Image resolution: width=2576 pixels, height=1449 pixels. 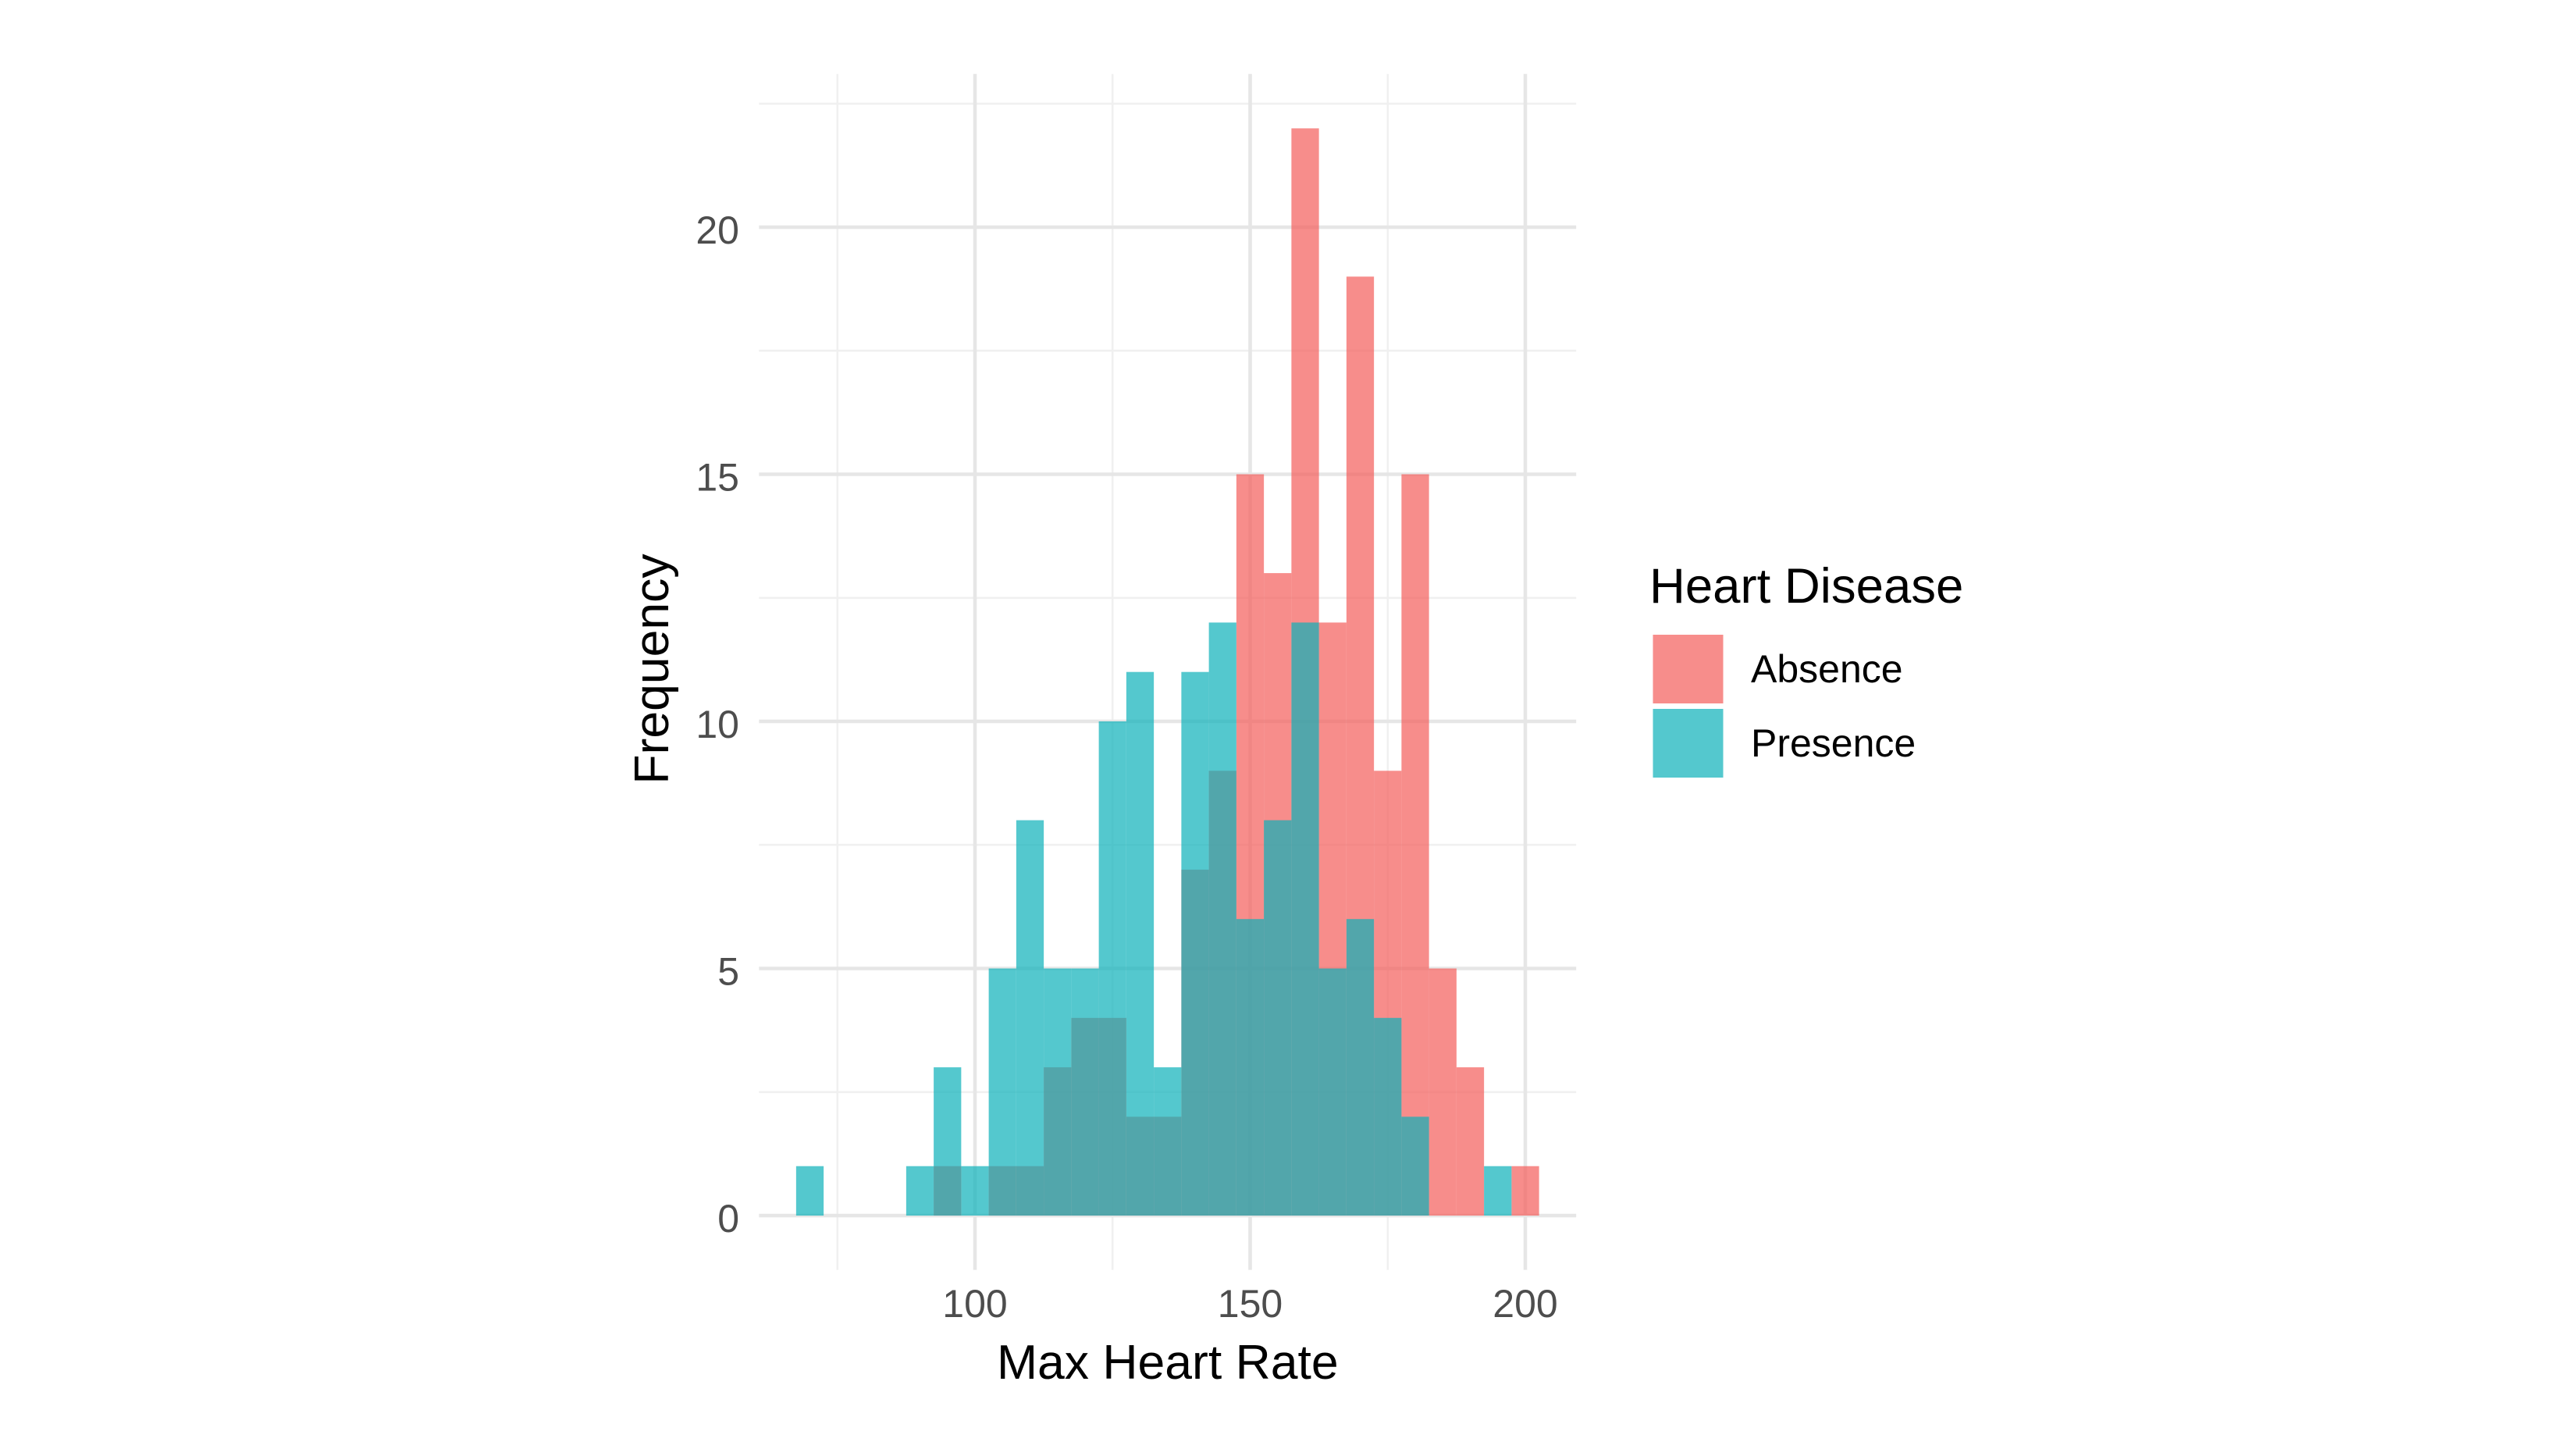 I want to click on svg-text: 15, so click(x=717, y=478).